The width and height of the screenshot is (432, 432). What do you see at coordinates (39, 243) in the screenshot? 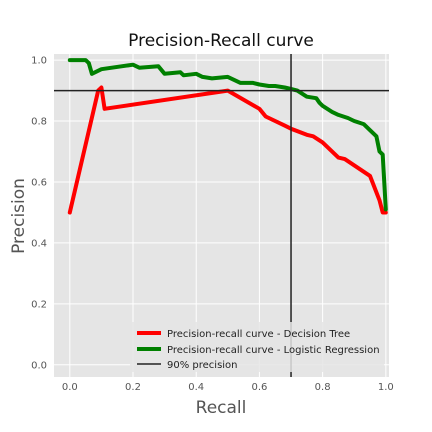
I see `y-tick-label-2: 0.4` at bounding box center [39, 243].